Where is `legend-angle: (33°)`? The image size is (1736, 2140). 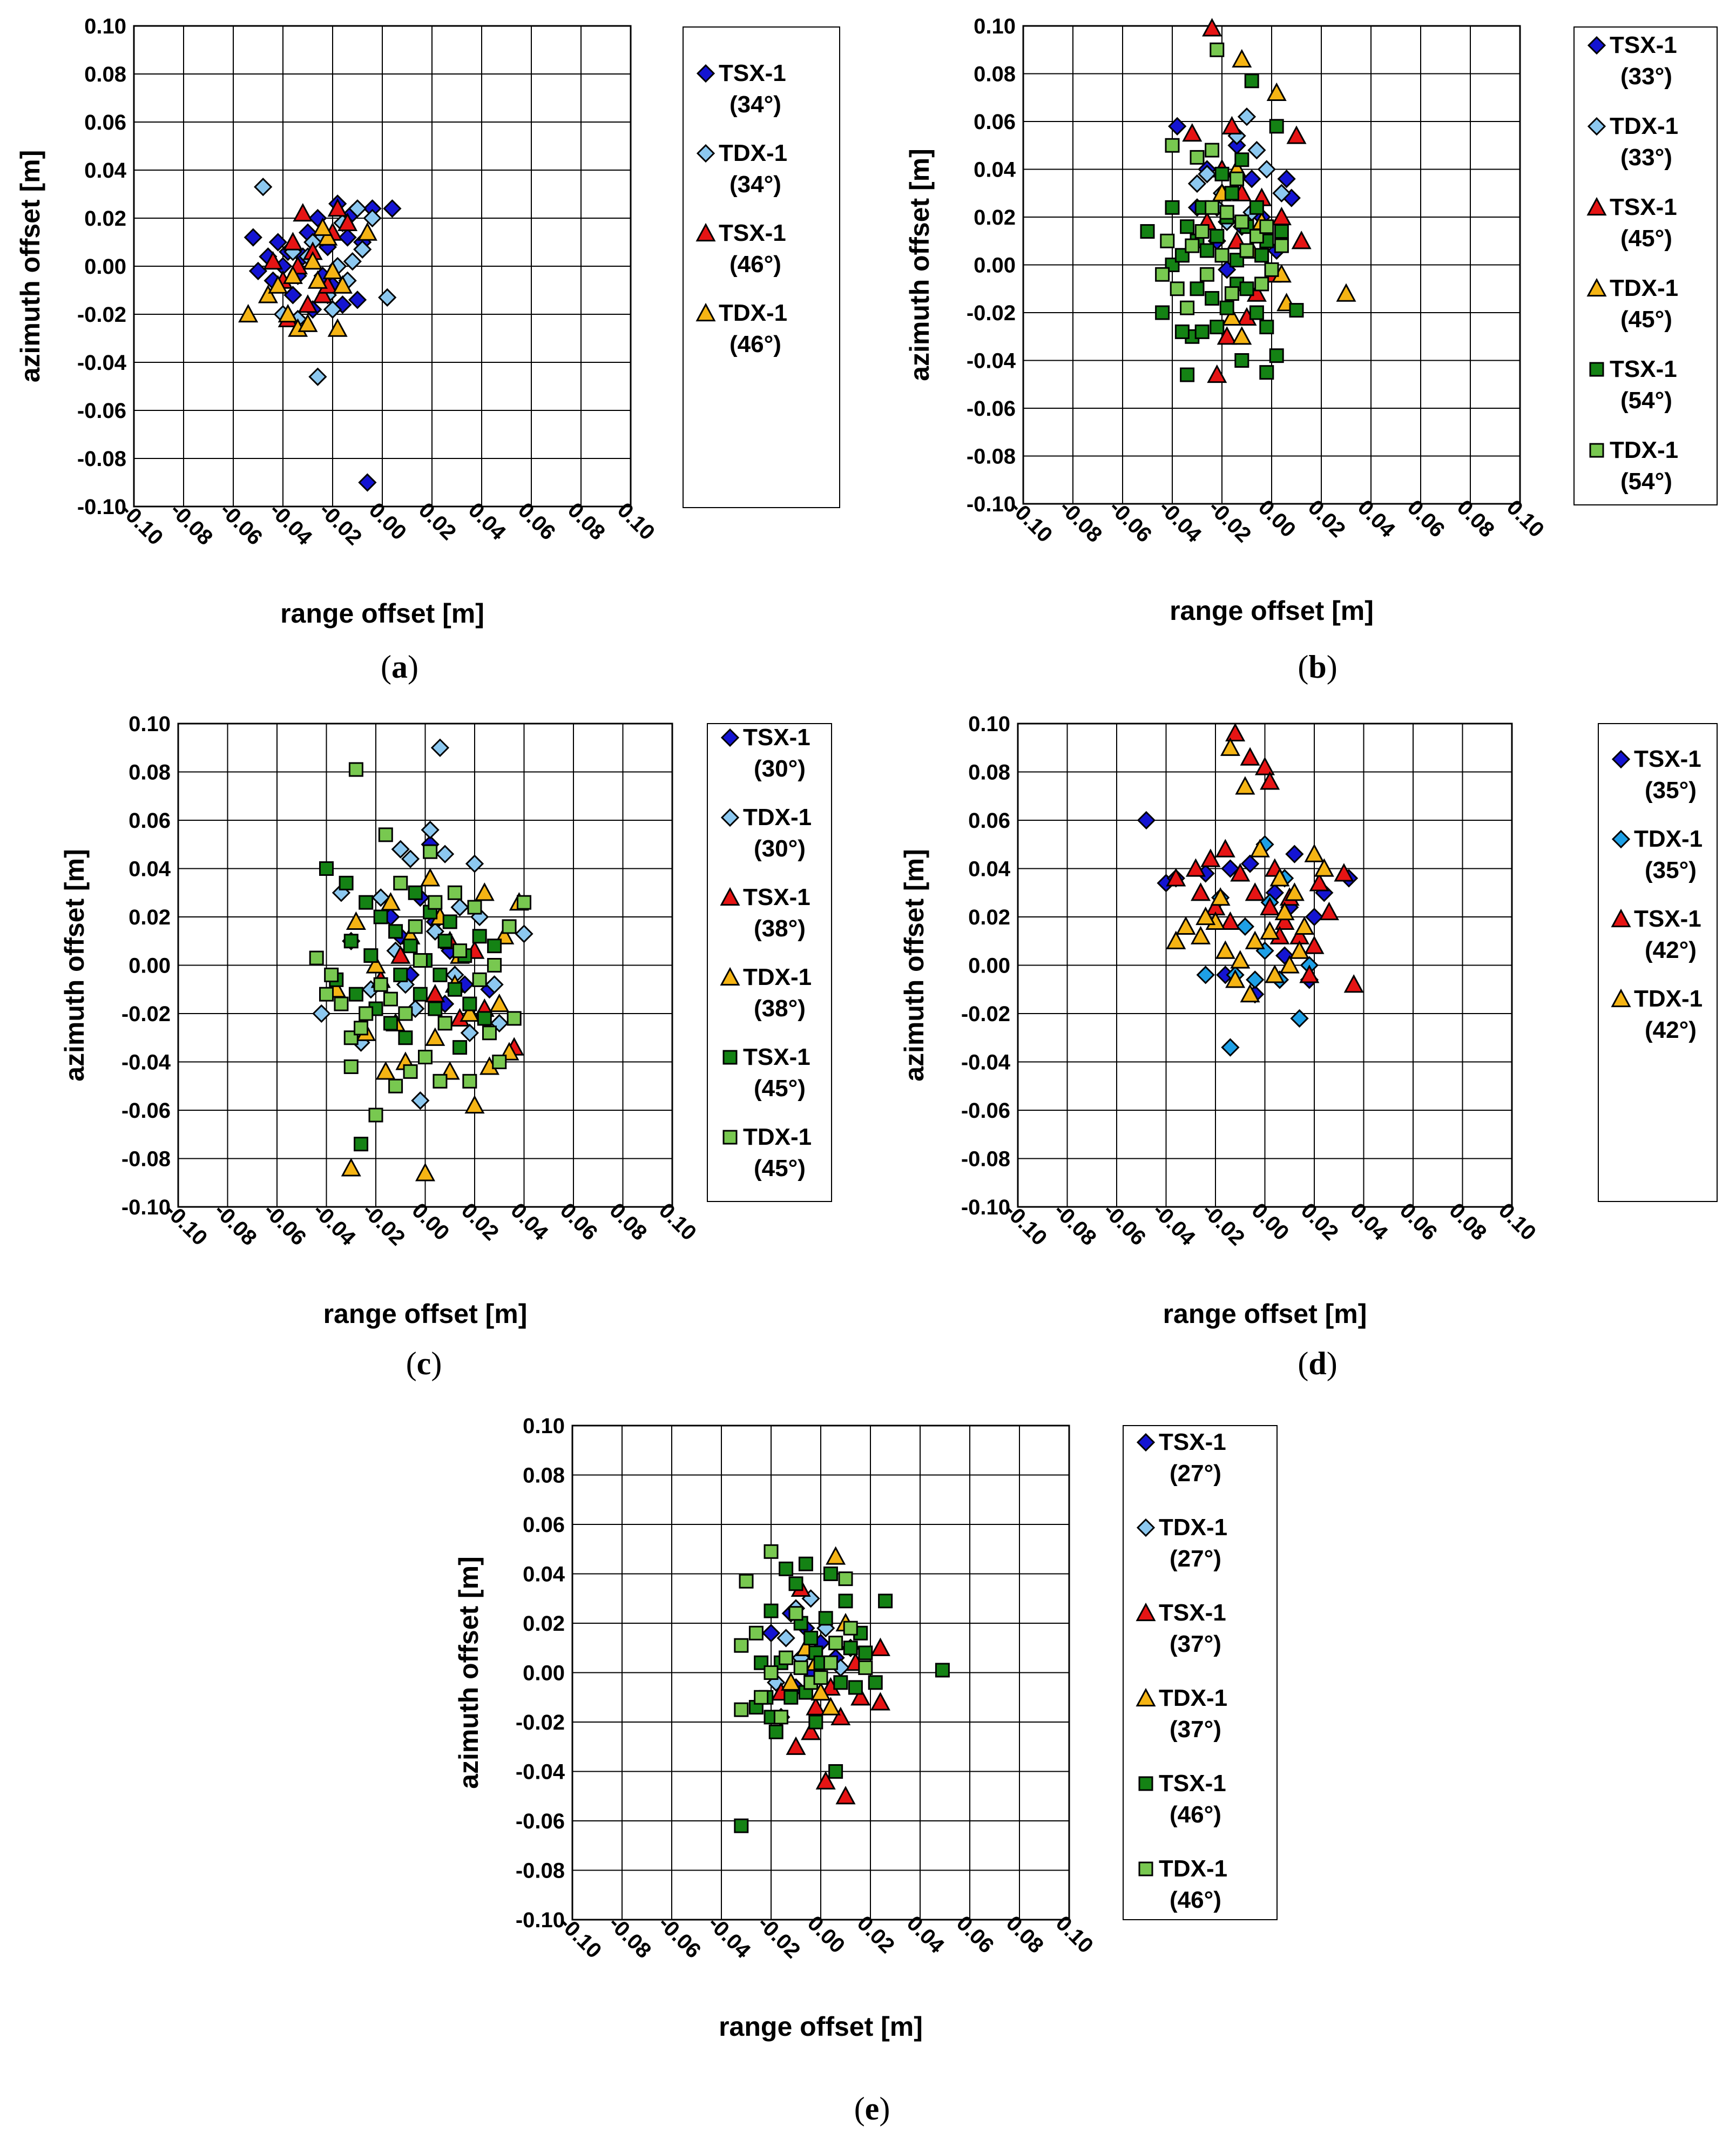 legend-angle: (33°) is located at coordinates (1646, 76).